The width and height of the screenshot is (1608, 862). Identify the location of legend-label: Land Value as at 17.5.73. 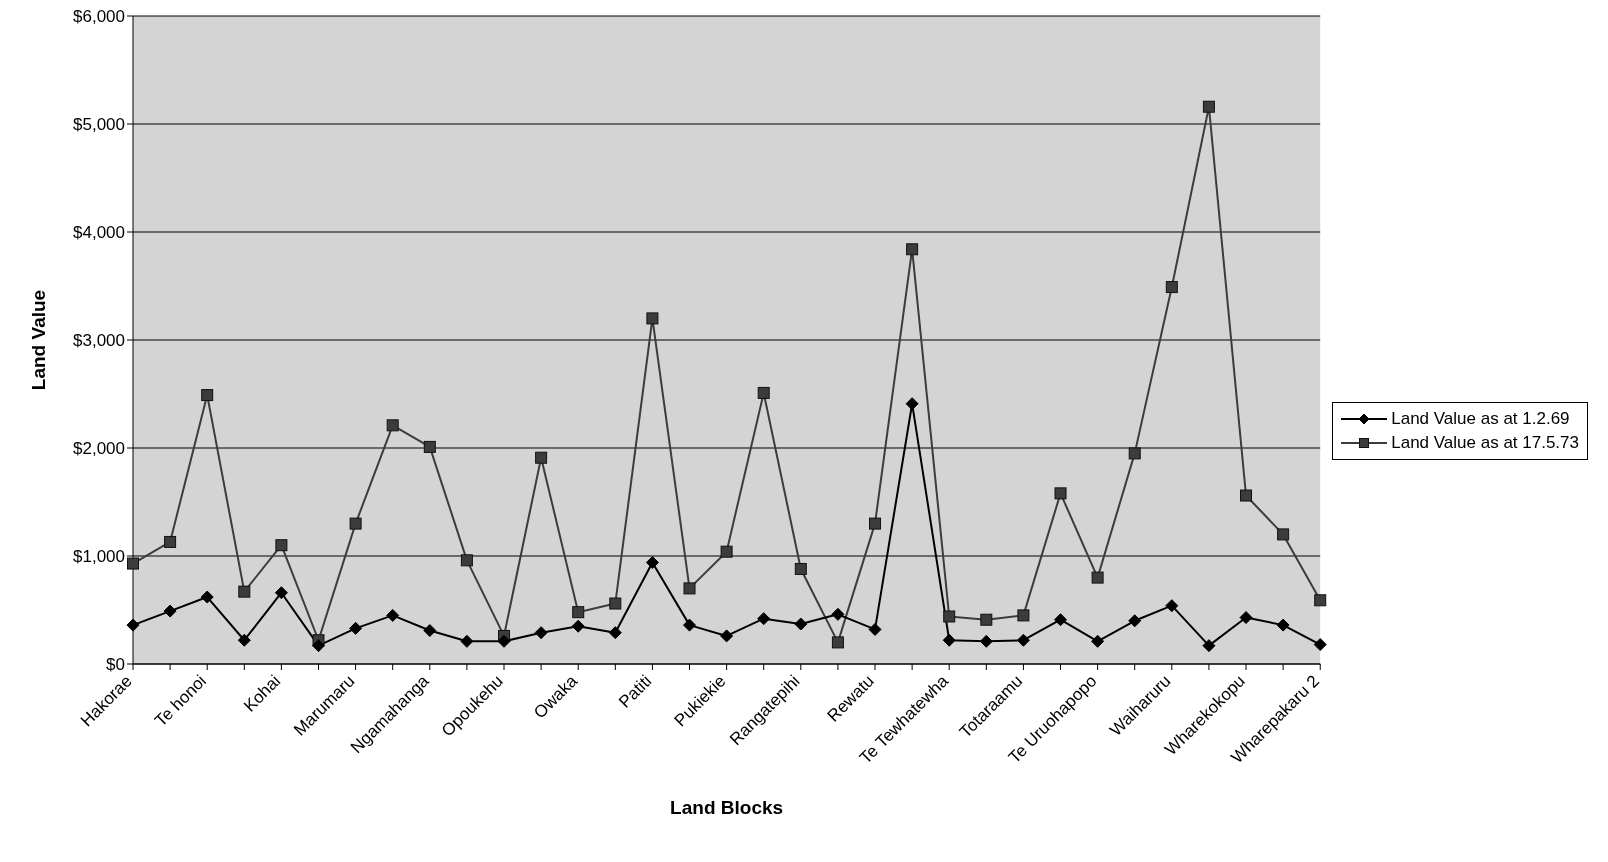
(1485, 443).